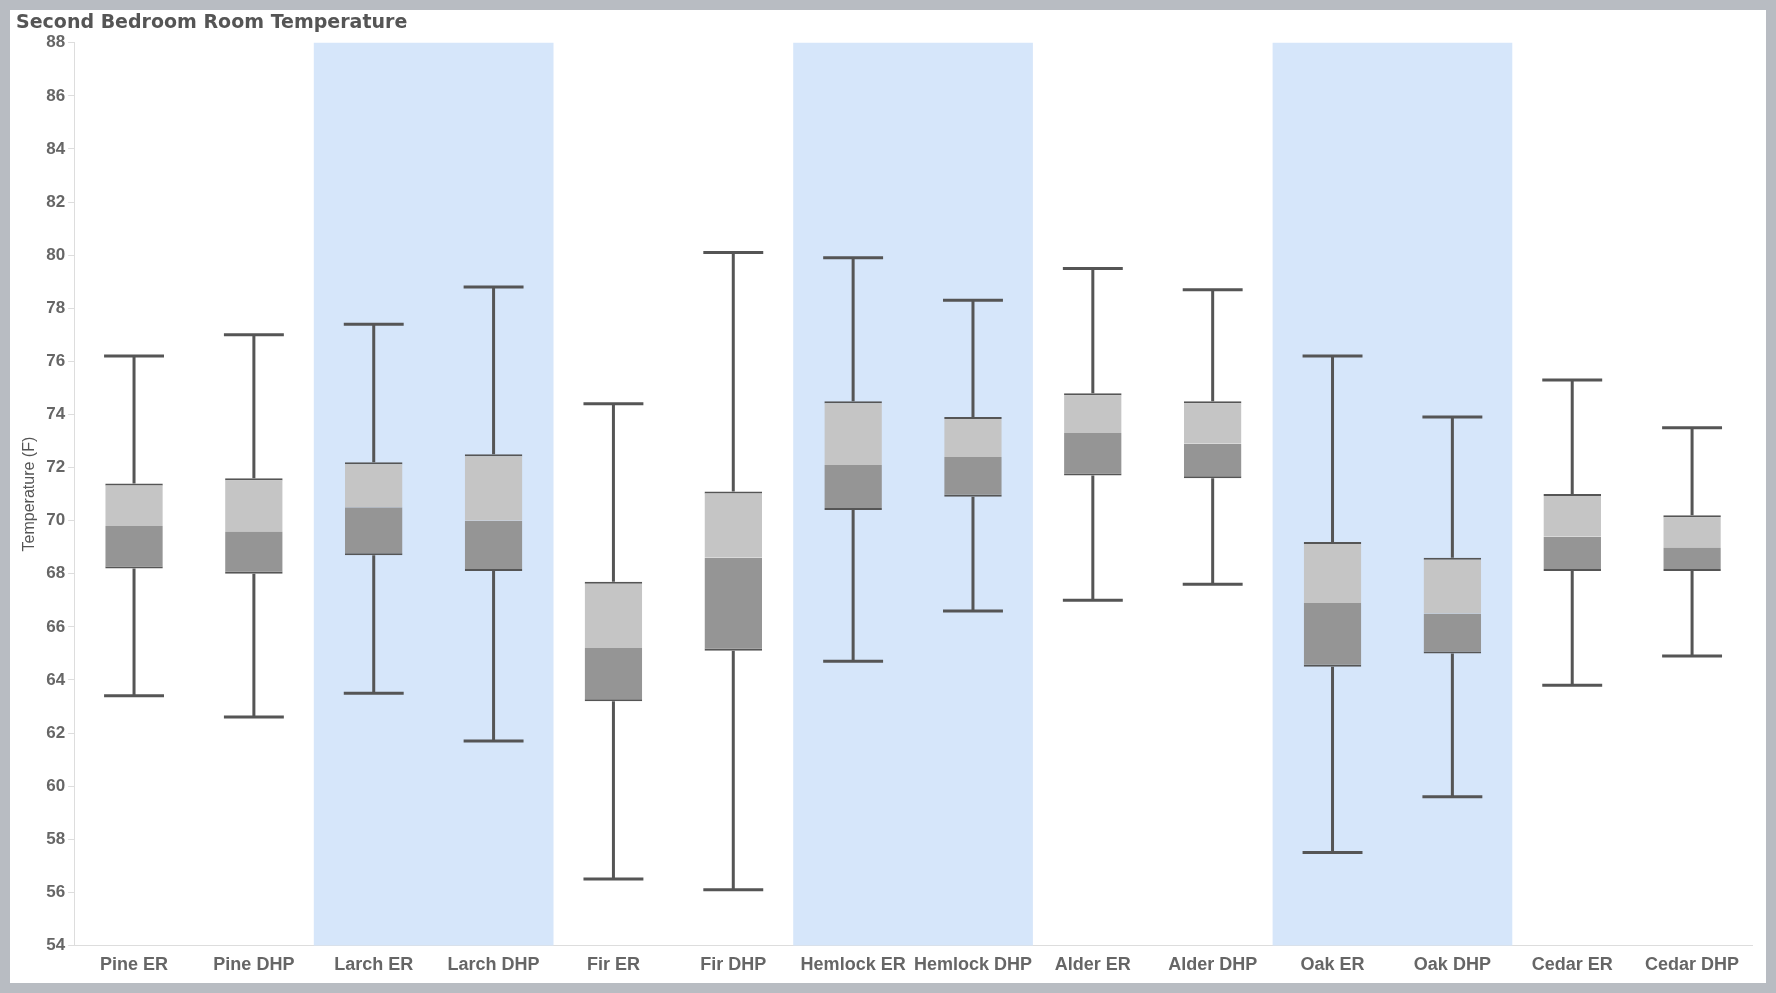  Describe the element at coordinates (1213, 964) in the screenshot. I see `x-tick-label: Alder DHP` at that location.